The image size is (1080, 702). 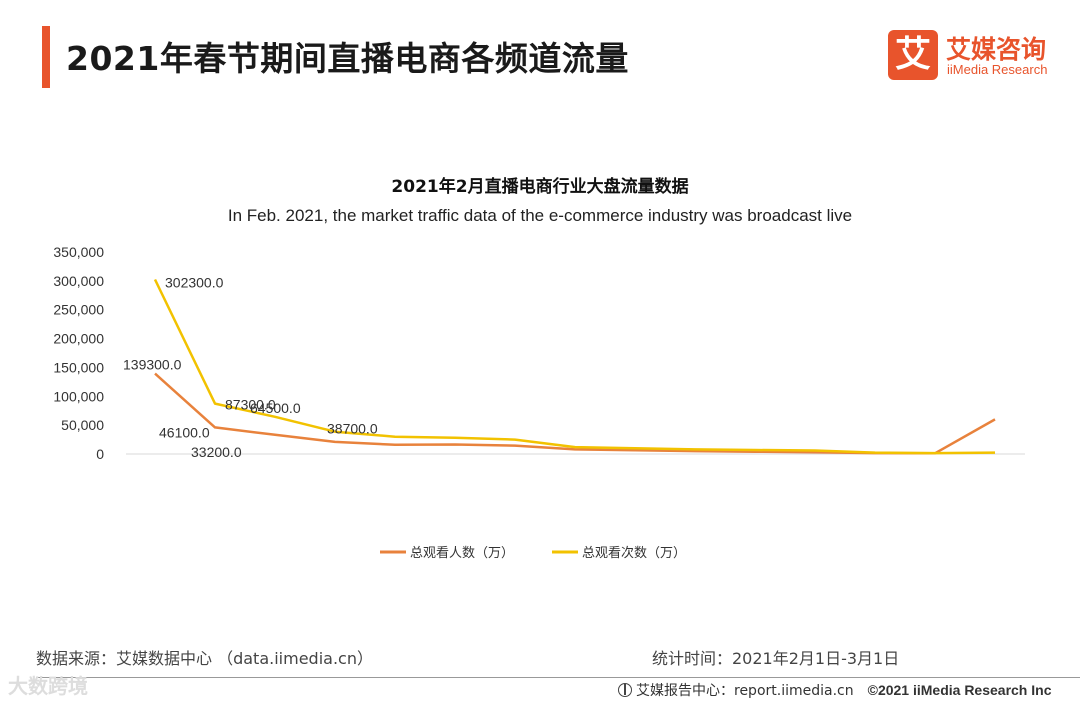 What do you see at coordinates (78, 367) in the screenshot?
I see `y-tick-label: 150,000` at bounding box center [78, 367].